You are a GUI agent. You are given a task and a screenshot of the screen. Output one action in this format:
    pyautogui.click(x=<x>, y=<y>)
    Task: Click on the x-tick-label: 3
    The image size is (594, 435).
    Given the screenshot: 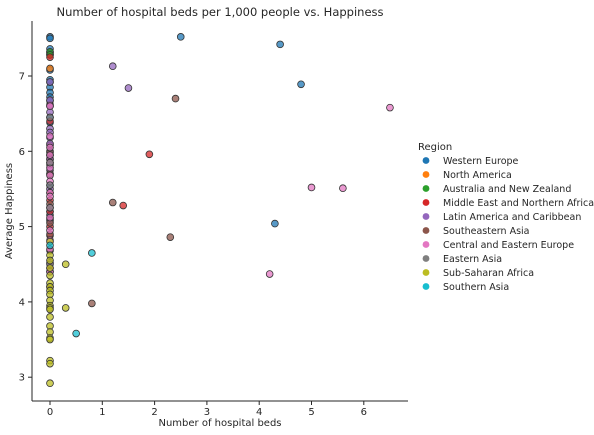 What is the action you would take?
    pyautogui.click(x=207, y=412)
    